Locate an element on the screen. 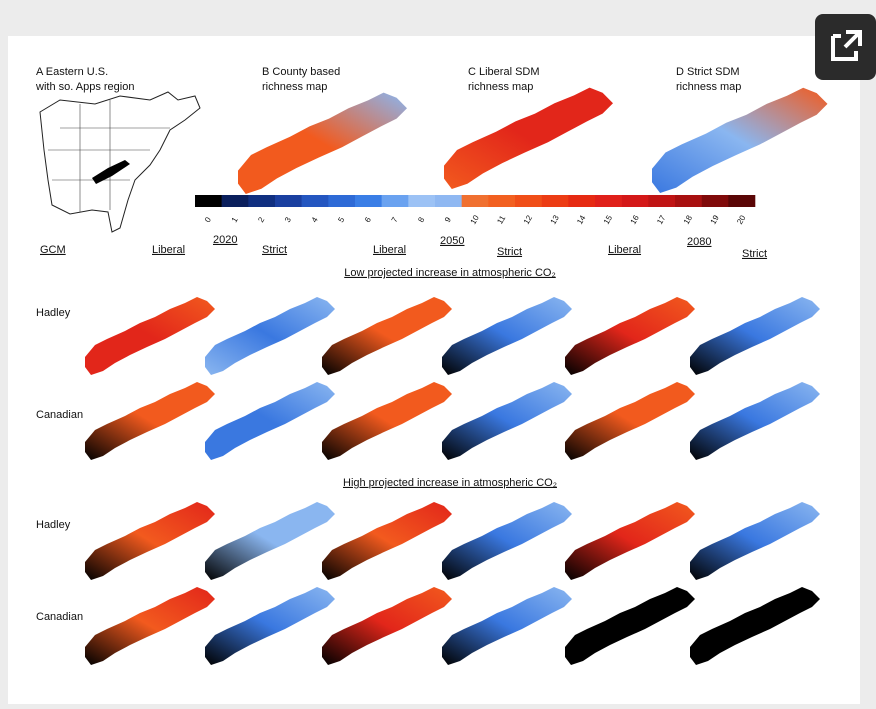 This screenshot has width=876, height=709. panel-caption: with so. Apps region is located at coordinates (84, 87).